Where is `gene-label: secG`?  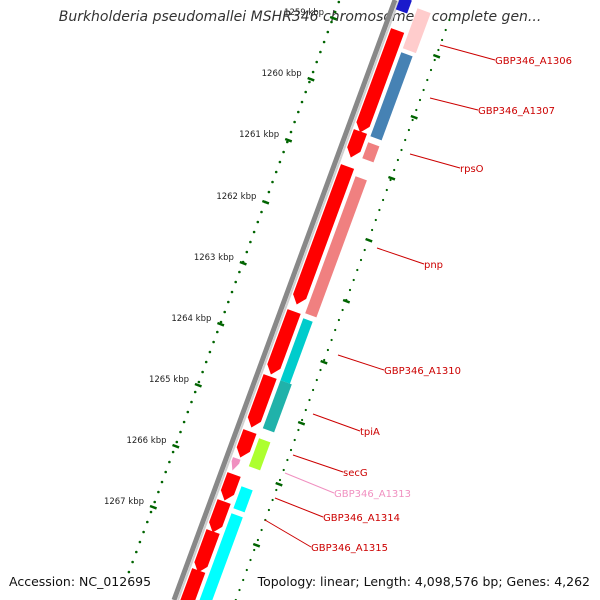 gene-label: secG is located at coordinates (355, 473).